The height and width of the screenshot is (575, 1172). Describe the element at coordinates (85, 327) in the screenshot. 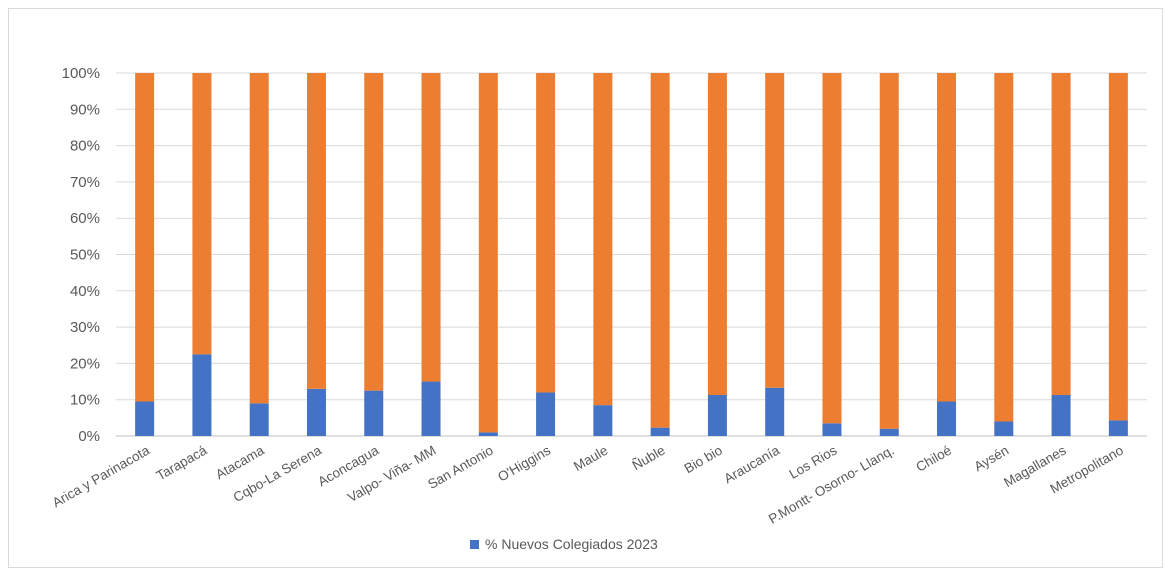

I see `y-tick-label: 30%` at that location.